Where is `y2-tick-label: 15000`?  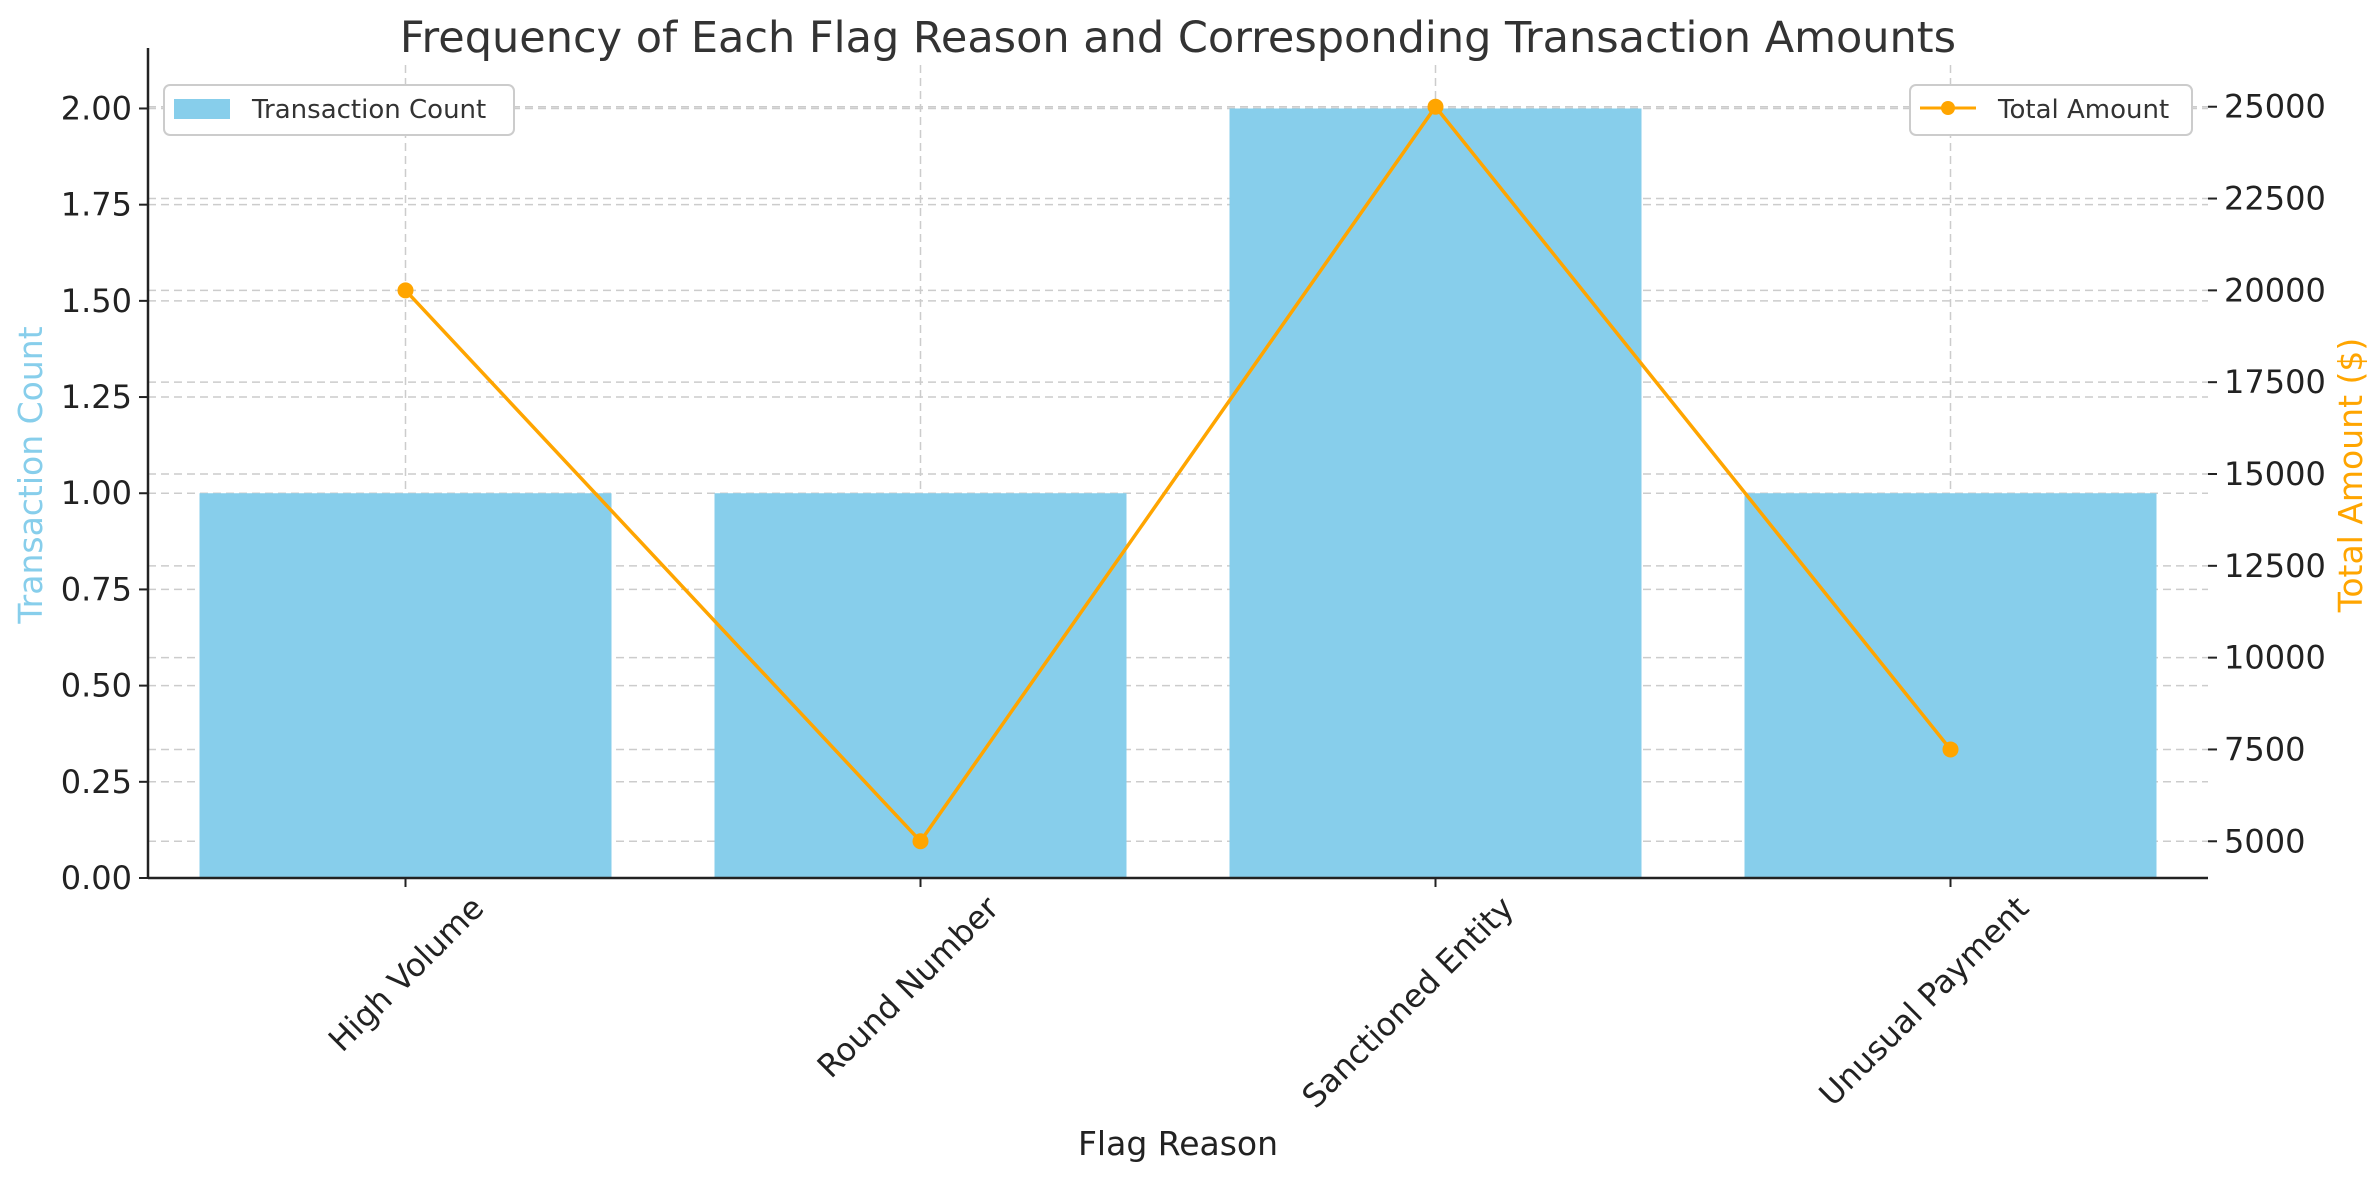
y2-tick-label: 15000 is located at coordinates (2275, 474).